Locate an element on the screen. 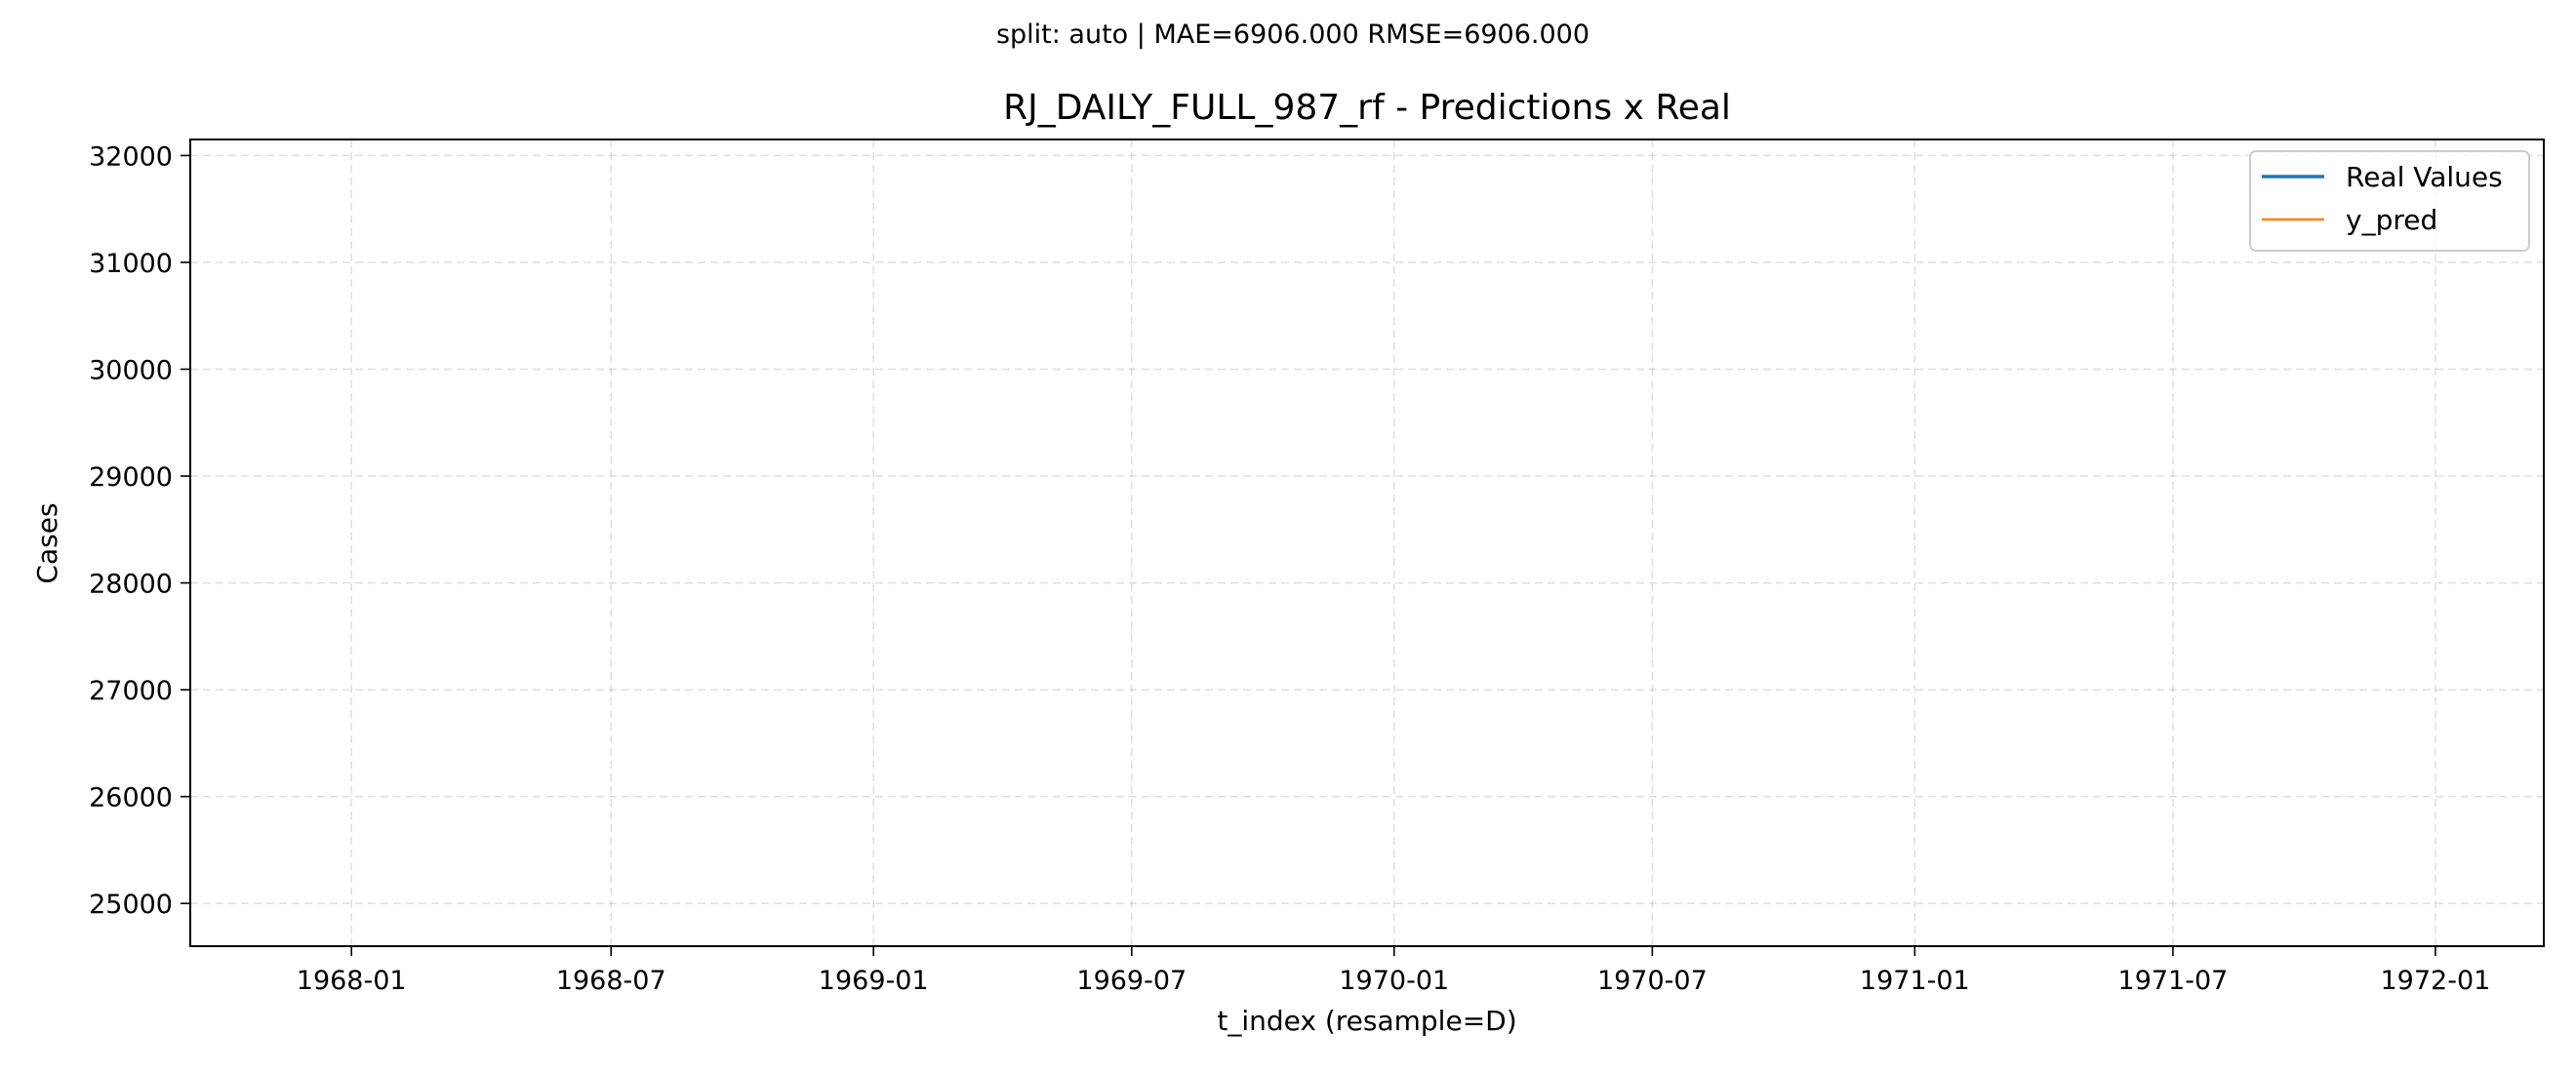 This screenshot has width=2576, height=1073. x-tick-label: 1968-01 is located at coordinates (352, 981).